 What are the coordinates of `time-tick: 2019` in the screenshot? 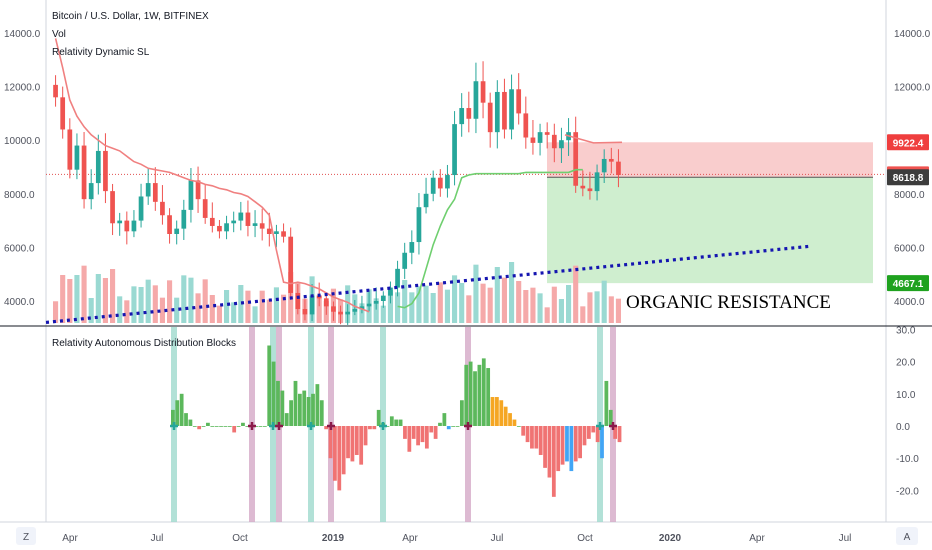 It's located at (333, 538).